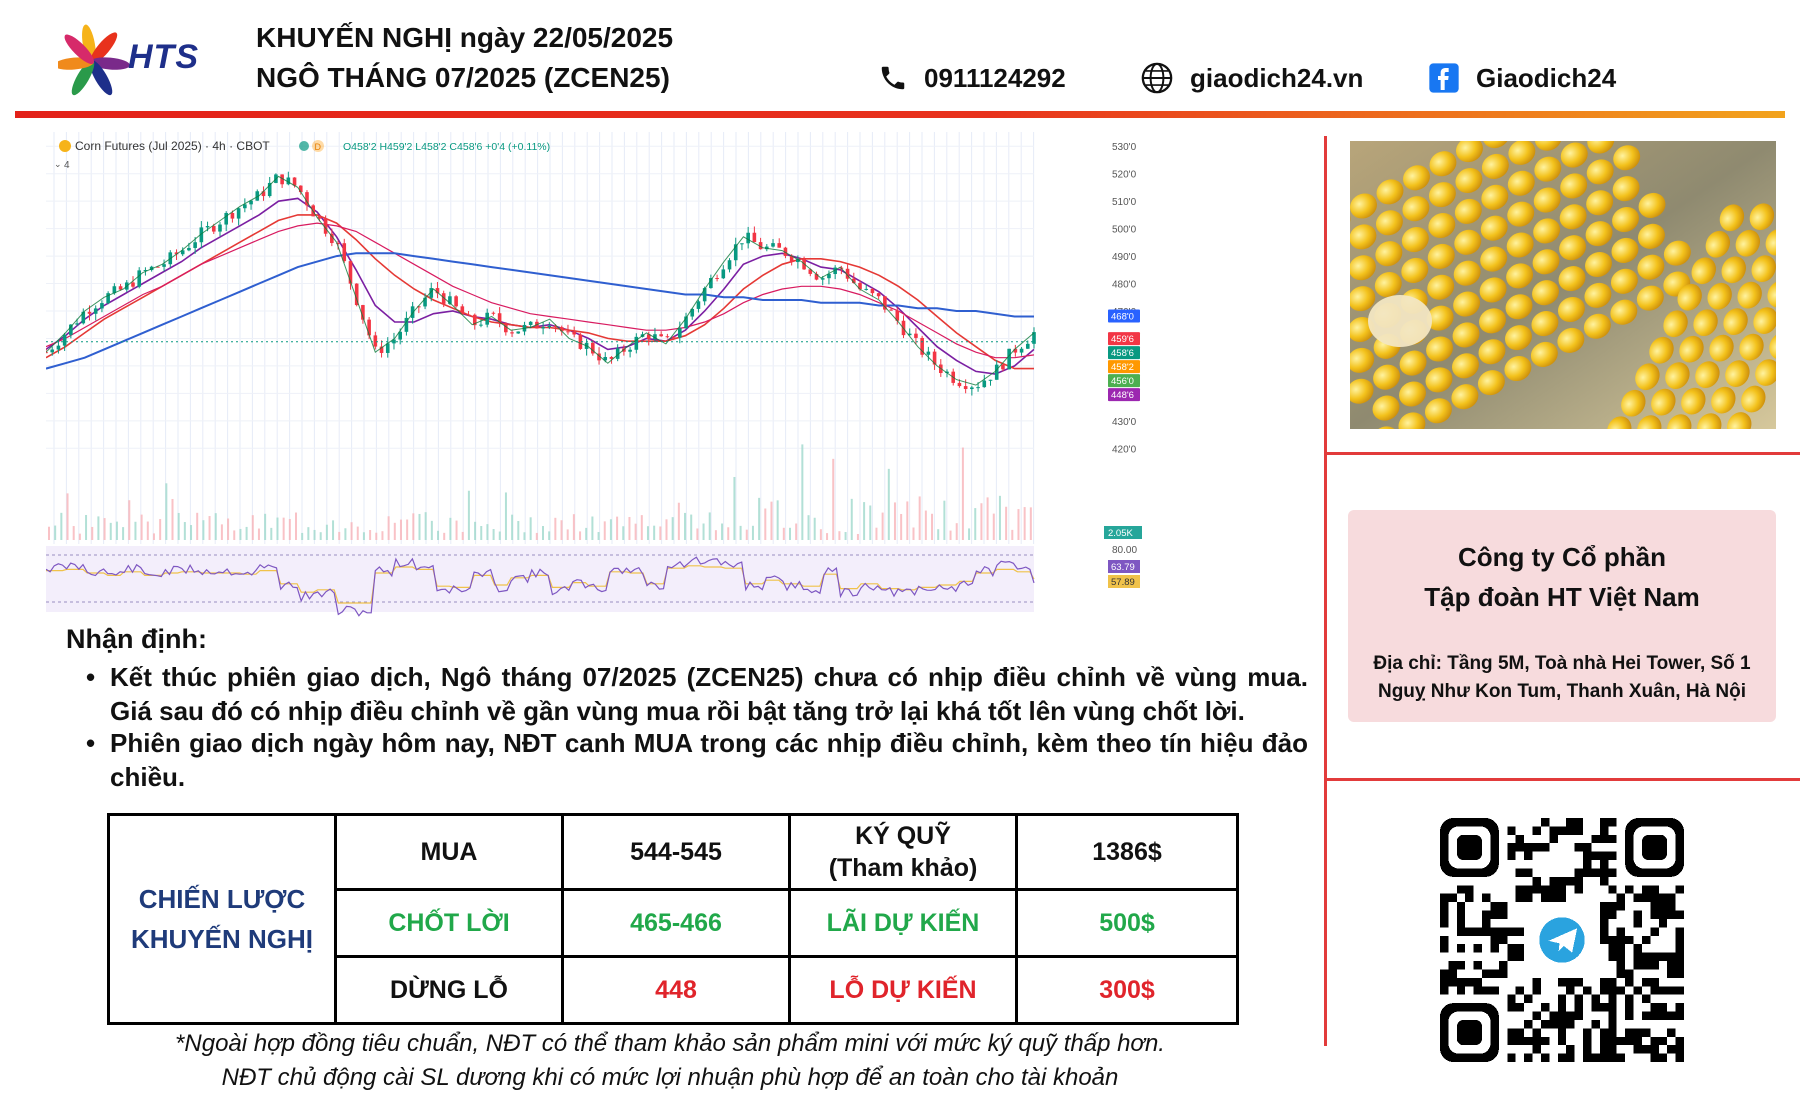 The width and height of the screenshot is (1800, 1112). What do you see at coordinates (1124, 566) in the screenshot?
I see `oscillator-tag` at bounding box center [1124, 566].